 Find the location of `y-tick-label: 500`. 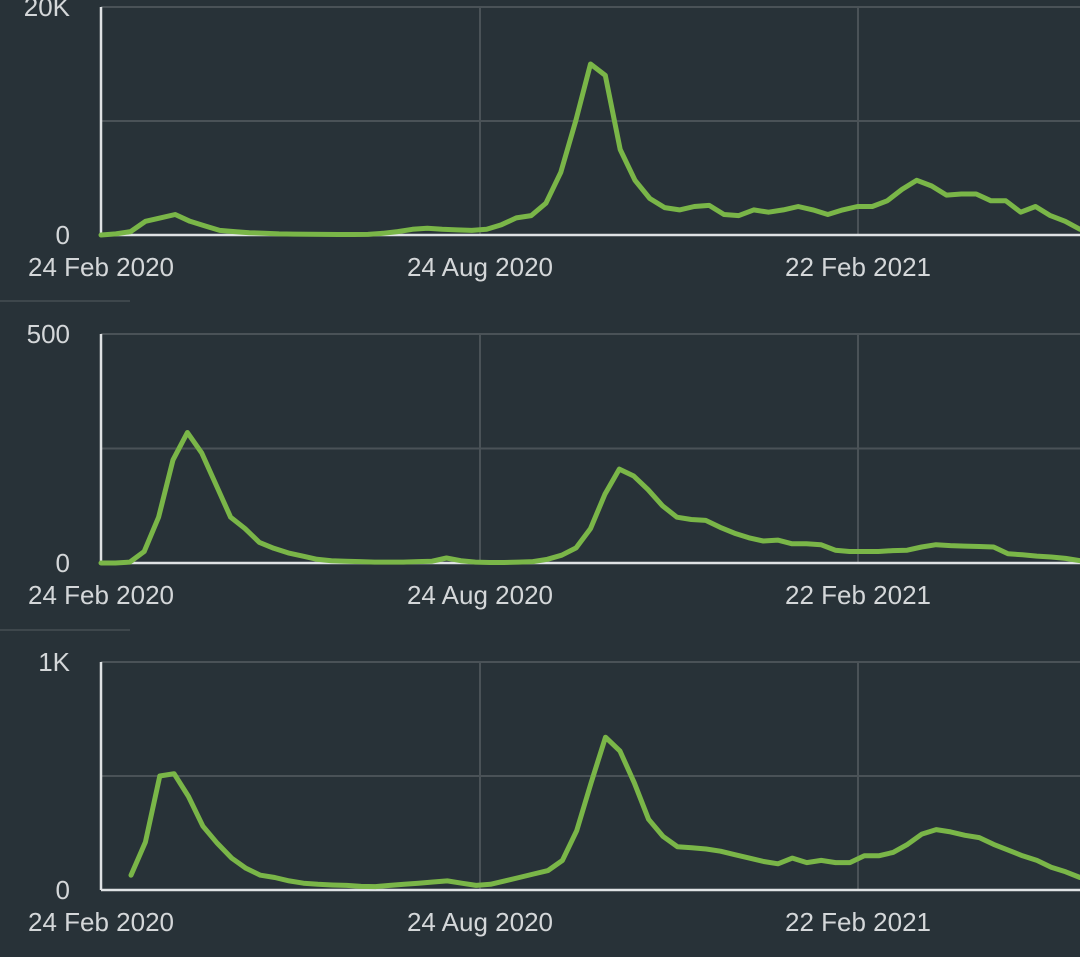

y-tick-label: 500 is located at coordinates (48, 334).